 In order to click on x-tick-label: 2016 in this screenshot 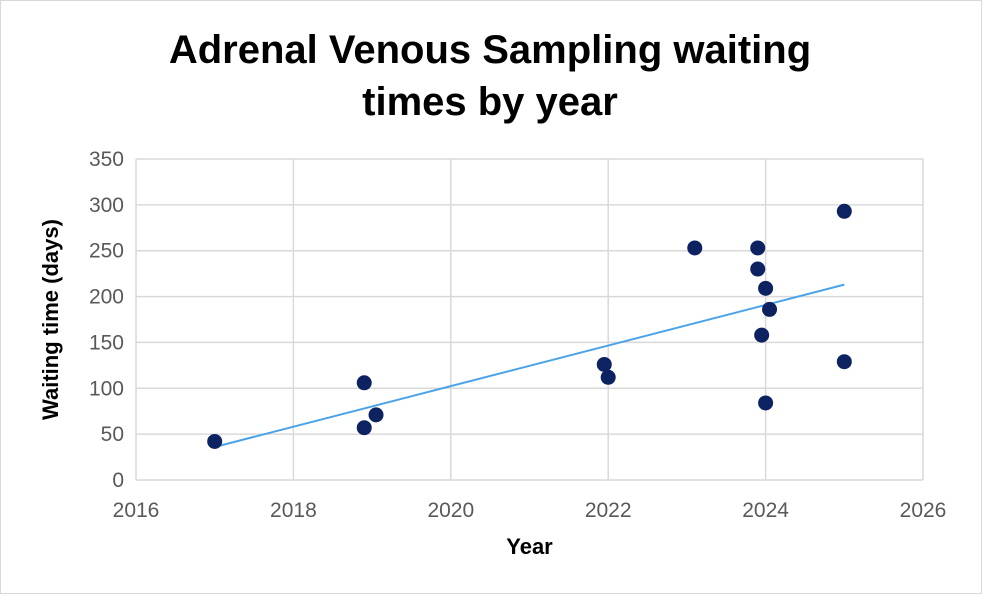, I will do `click(136, 510)`.